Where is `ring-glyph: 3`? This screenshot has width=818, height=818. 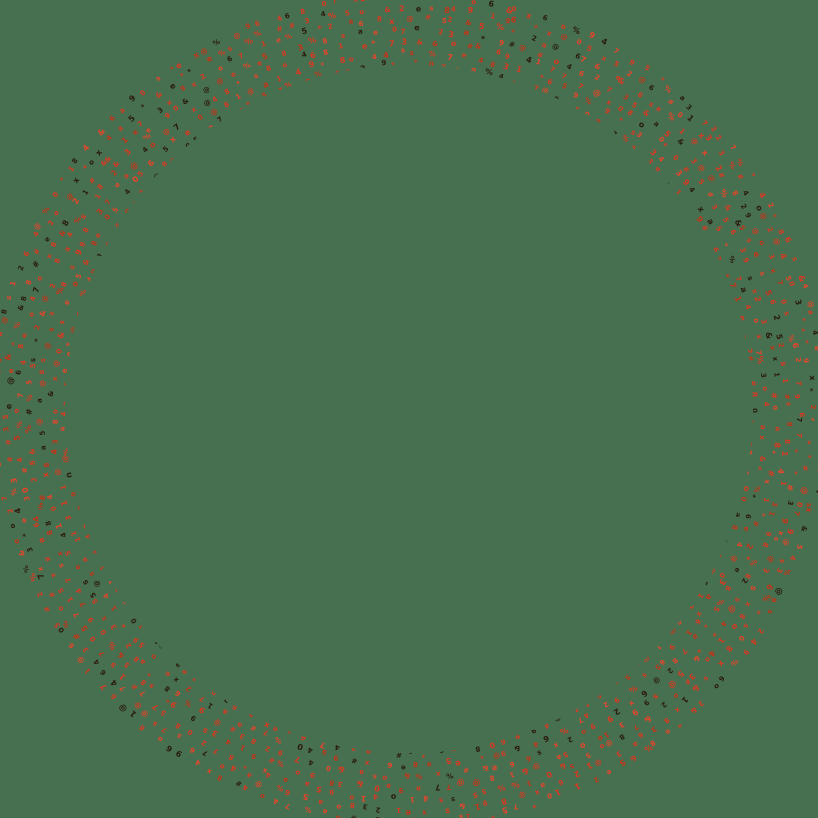 ring-glyph: 3 is located at coordinates (2, 463).